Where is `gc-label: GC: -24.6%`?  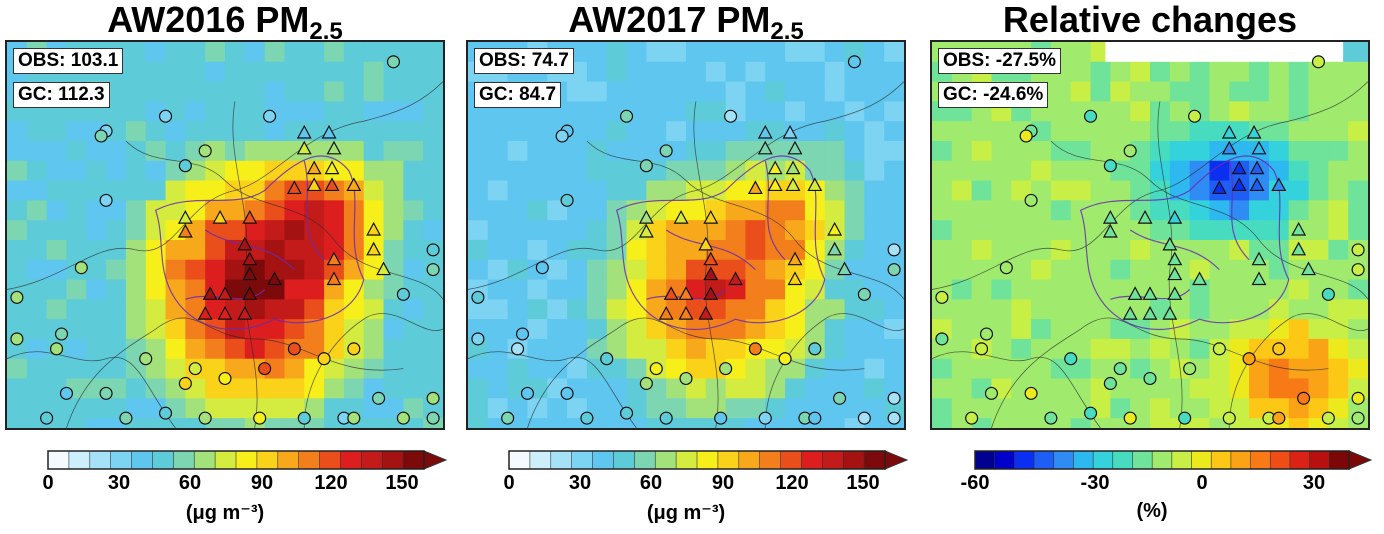
gc-label: GC: -24.6% is located at coordinates (993, 95).